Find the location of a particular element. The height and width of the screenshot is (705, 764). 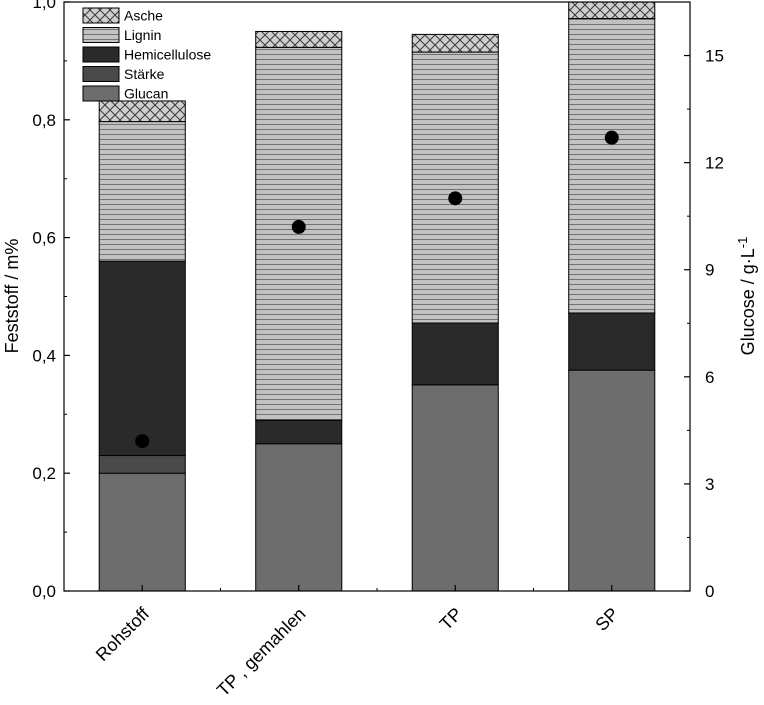

y-left-tick-label: 0,4 is located at coordinates (44, 355).